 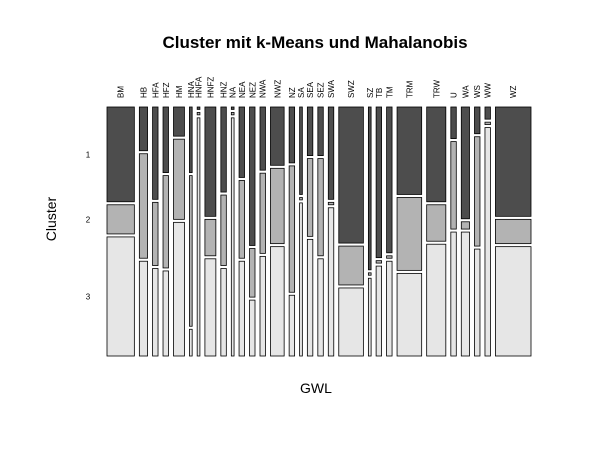 I want to click on gwl-tick-label: NWA, so click(x=263, y=88).